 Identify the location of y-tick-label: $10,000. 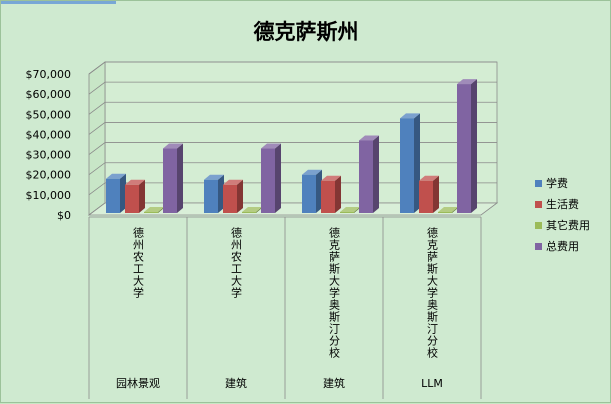
(49, 195).